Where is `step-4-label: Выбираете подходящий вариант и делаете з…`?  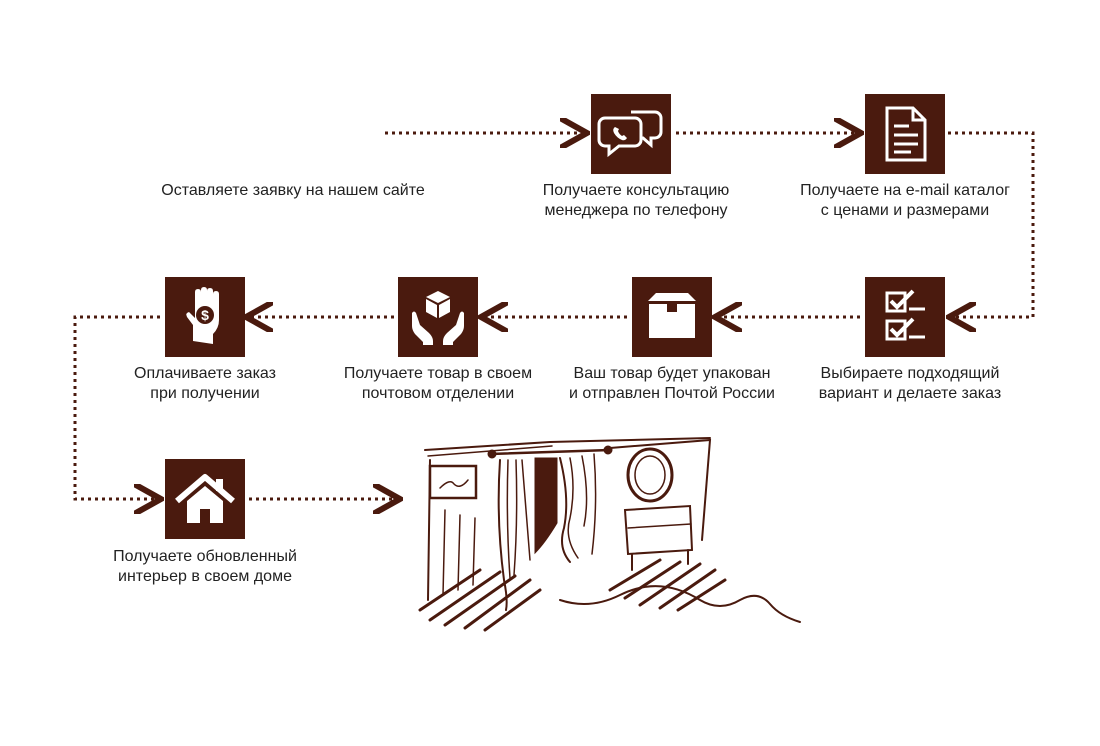
step-4-label: Выбираете подходящий вариант и делаете з… is located at coordinates (910, 384).